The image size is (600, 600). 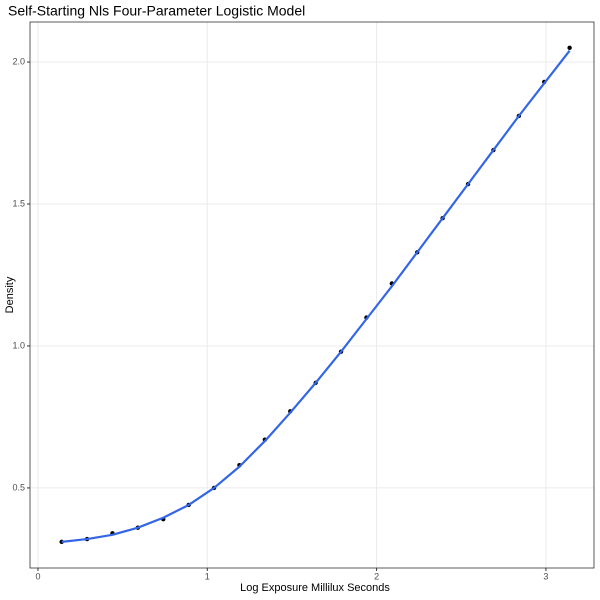 I want to click on x-tick-label: 1, so click(x=207, y=576).